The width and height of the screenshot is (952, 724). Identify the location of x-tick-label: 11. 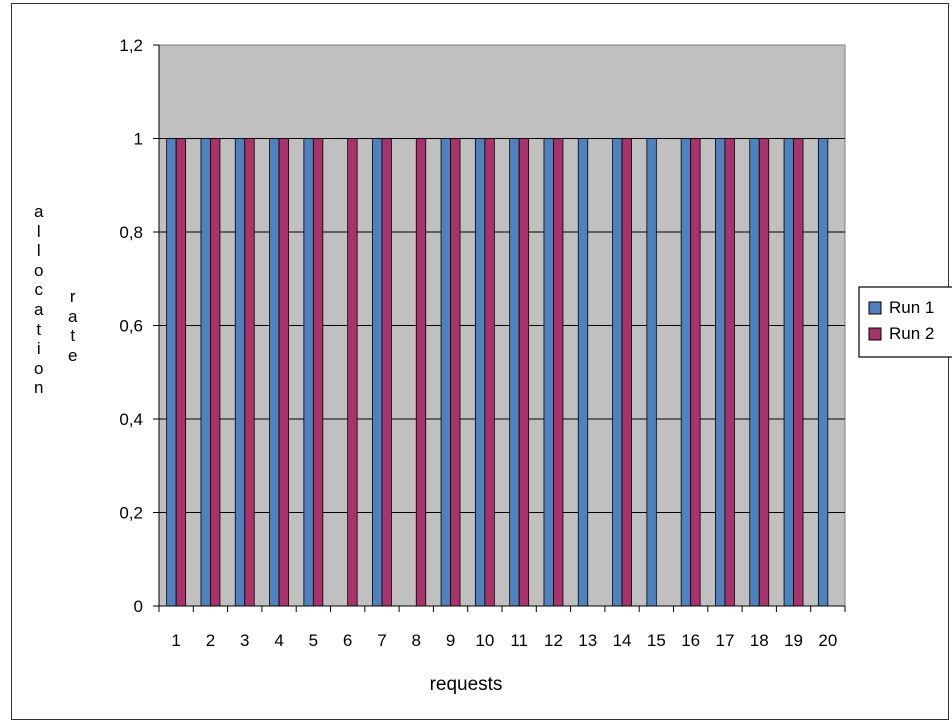
(519, 640).